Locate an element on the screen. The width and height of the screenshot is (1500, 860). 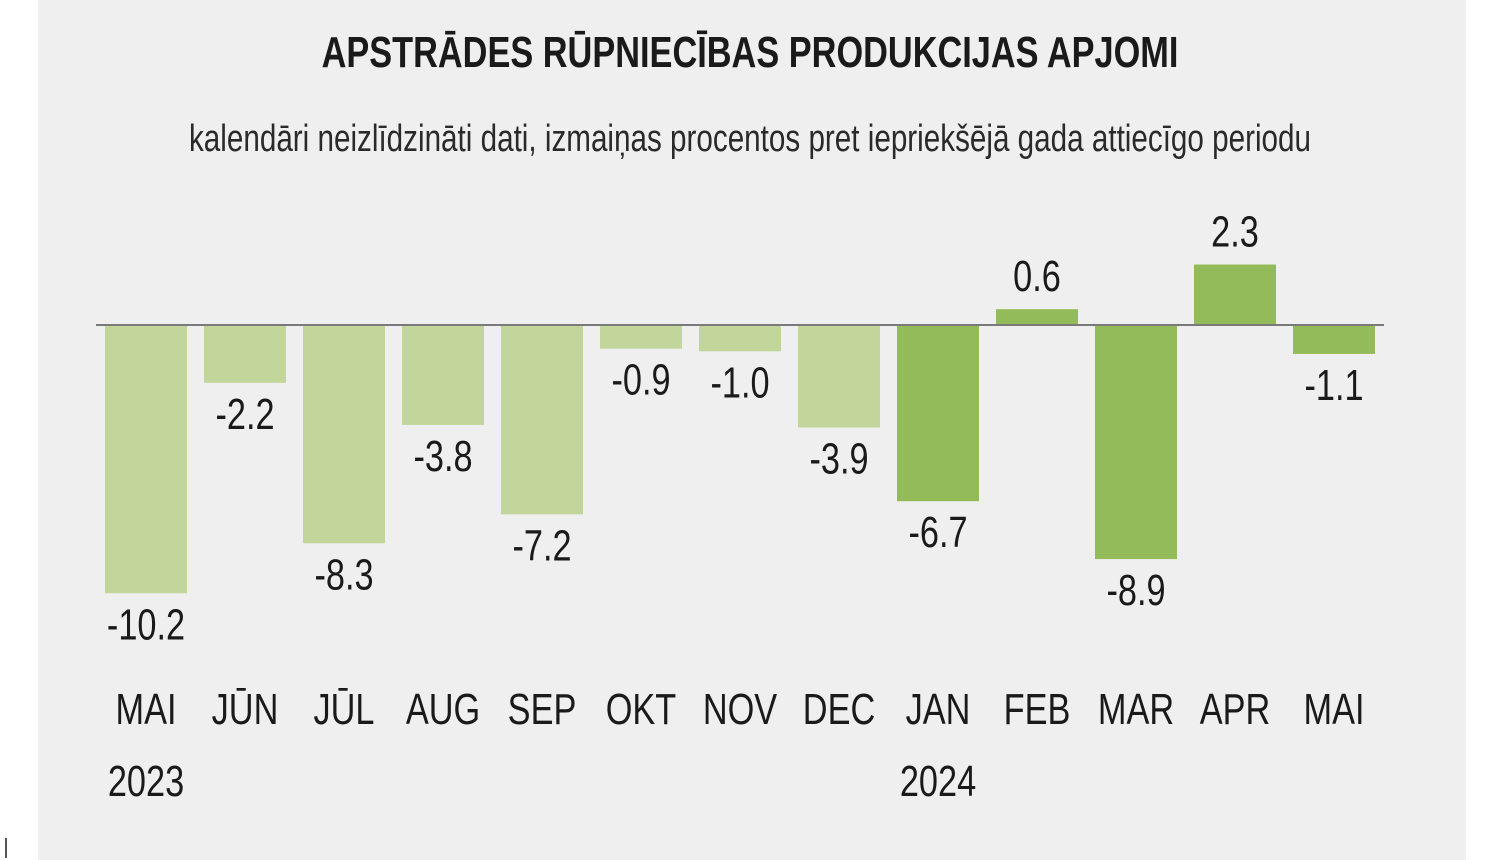
value-label-11: 2.3 is located at coordinates (1235, 231).